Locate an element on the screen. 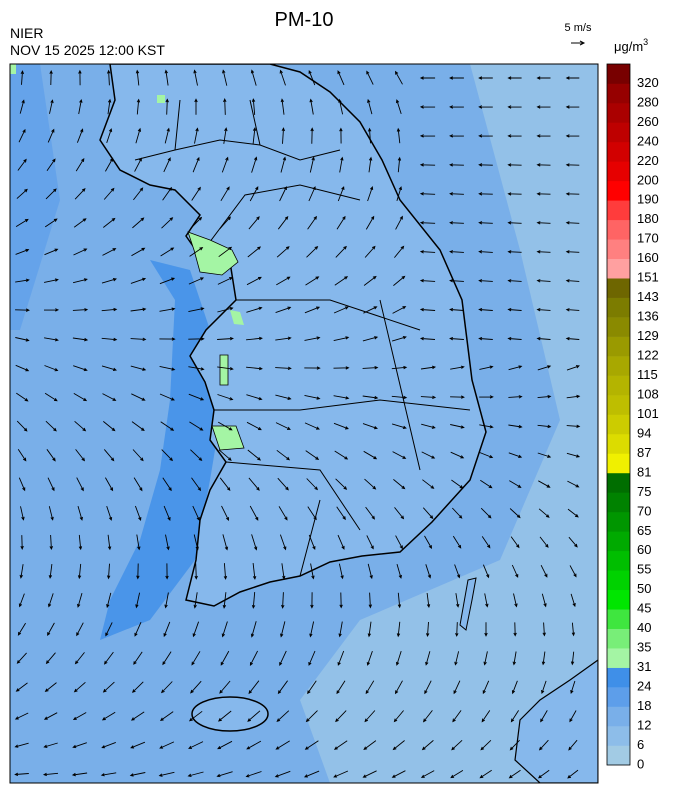  colorbar-label: 24 is located at coordinates (644, 686).